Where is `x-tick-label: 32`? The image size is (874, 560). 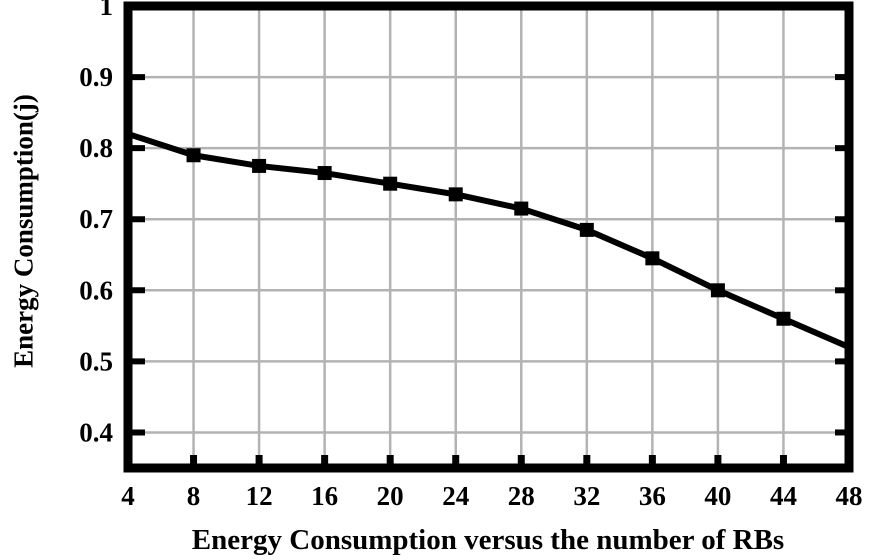 x-tick-label: 32 is located at coordinates (586, 496).